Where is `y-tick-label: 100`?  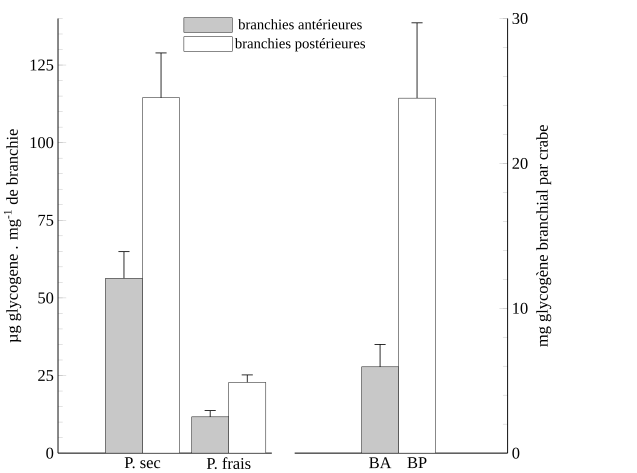 y-tick-label: 100 is located at coordinates (42, 142).